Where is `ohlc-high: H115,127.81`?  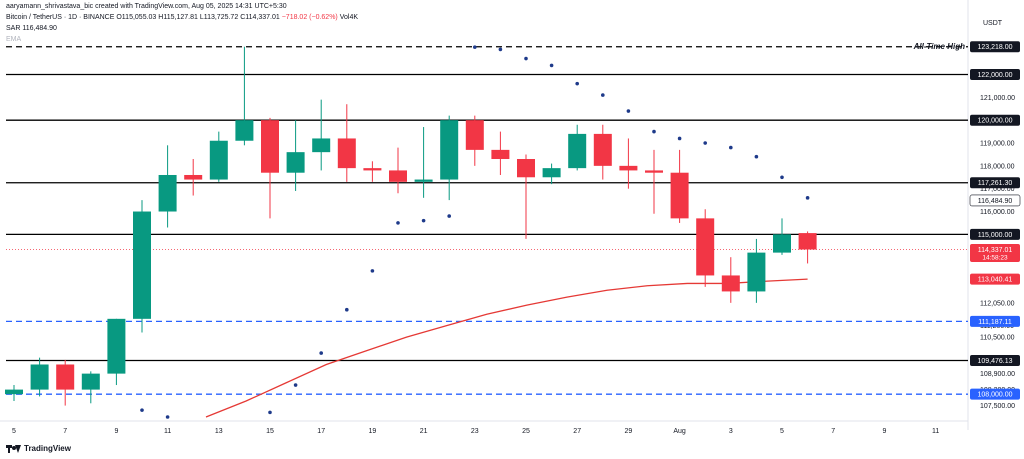 ohlc-high: H115,127.81 is located at coordinates (178, 17).